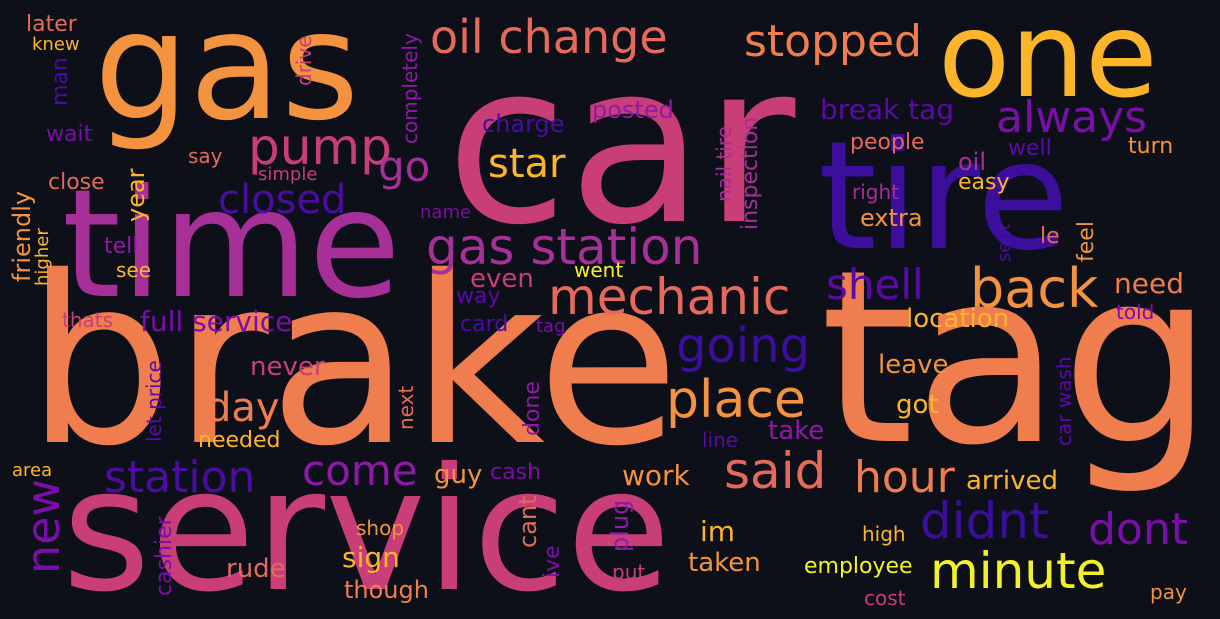  I want to click on word-knew: knew, so click(56, 44).